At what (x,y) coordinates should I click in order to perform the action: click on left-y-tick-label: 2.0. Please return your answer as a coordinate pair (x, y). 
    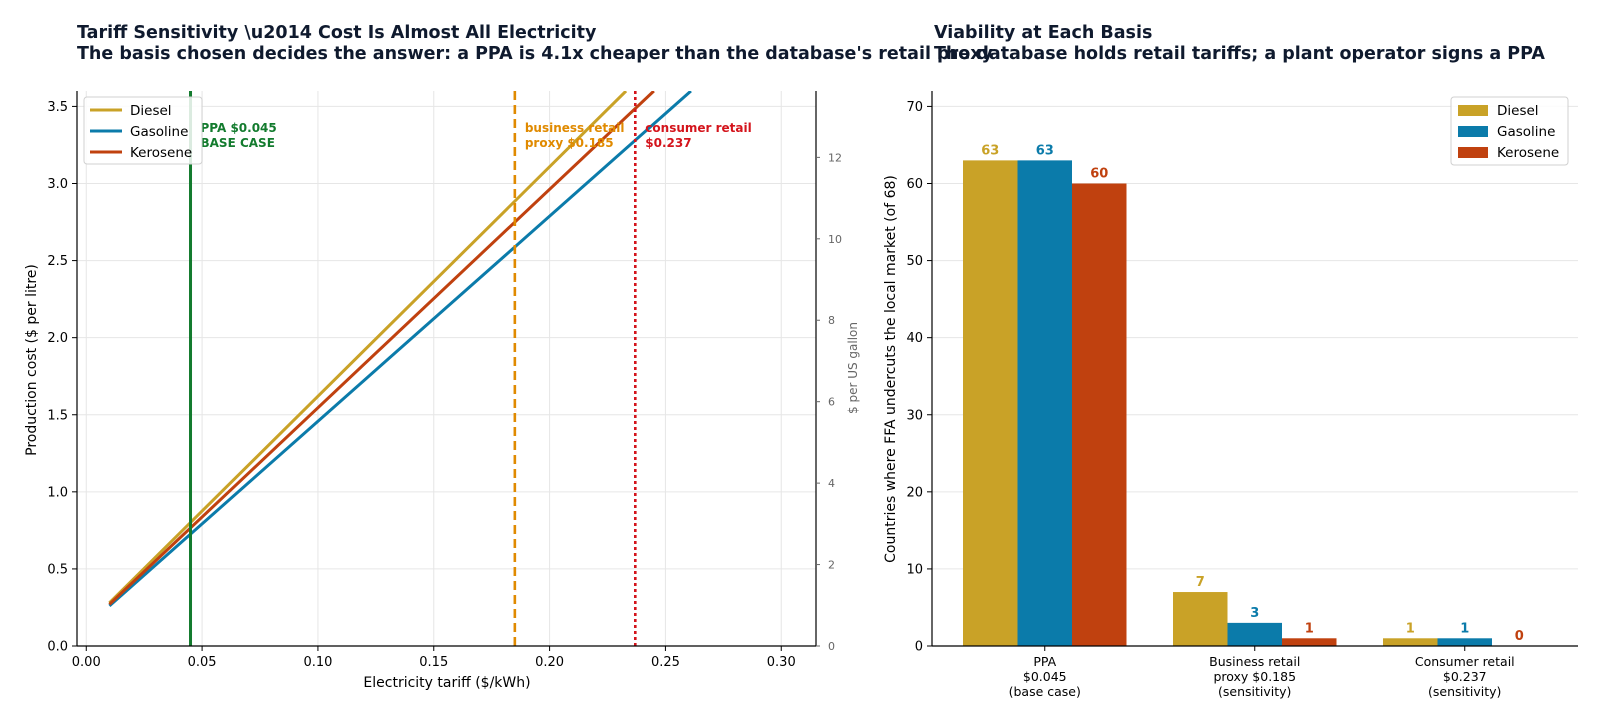
    Looking at the image, I should click on (57, 338).